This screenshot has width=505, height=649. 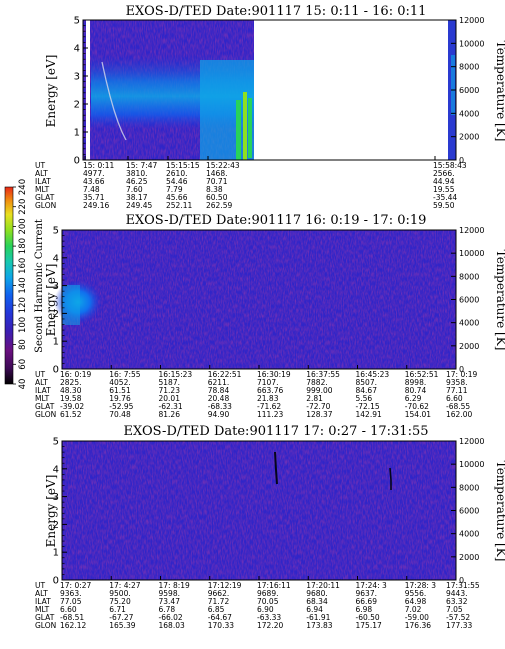 I want to click on panel-3-ephem-value: 172.20, so click(x=270, y=625).